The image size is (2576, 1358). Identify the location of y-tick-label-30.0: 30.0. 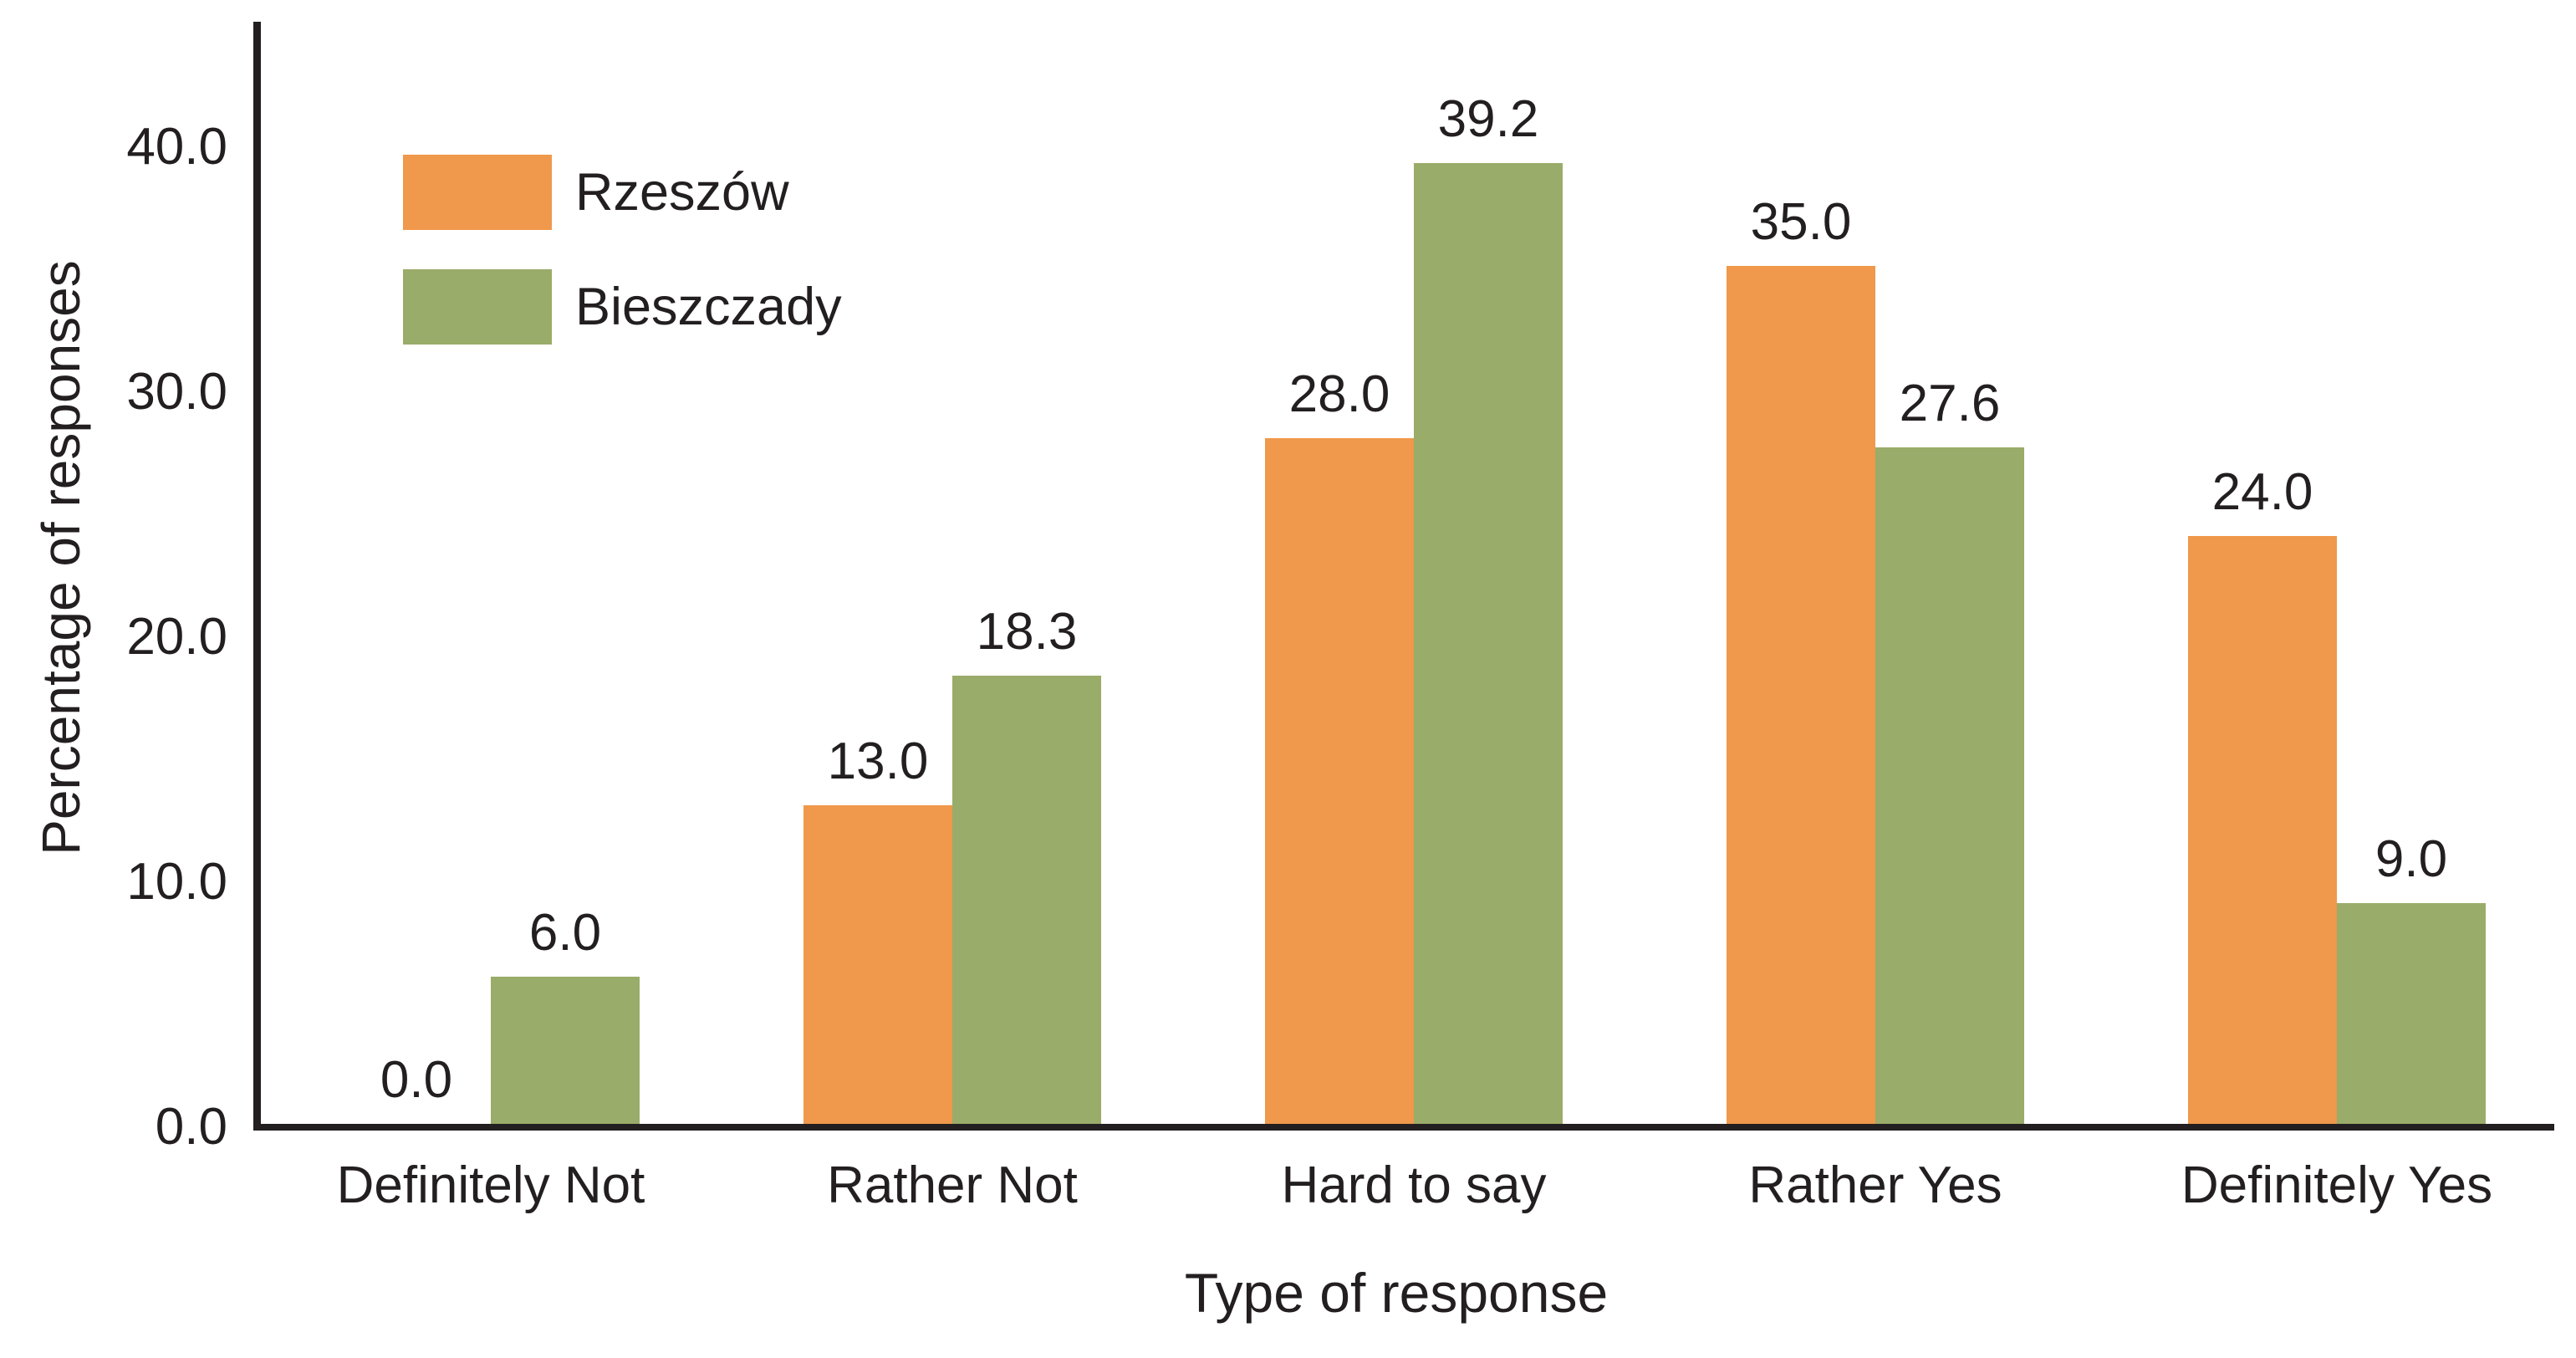
(177, 392).